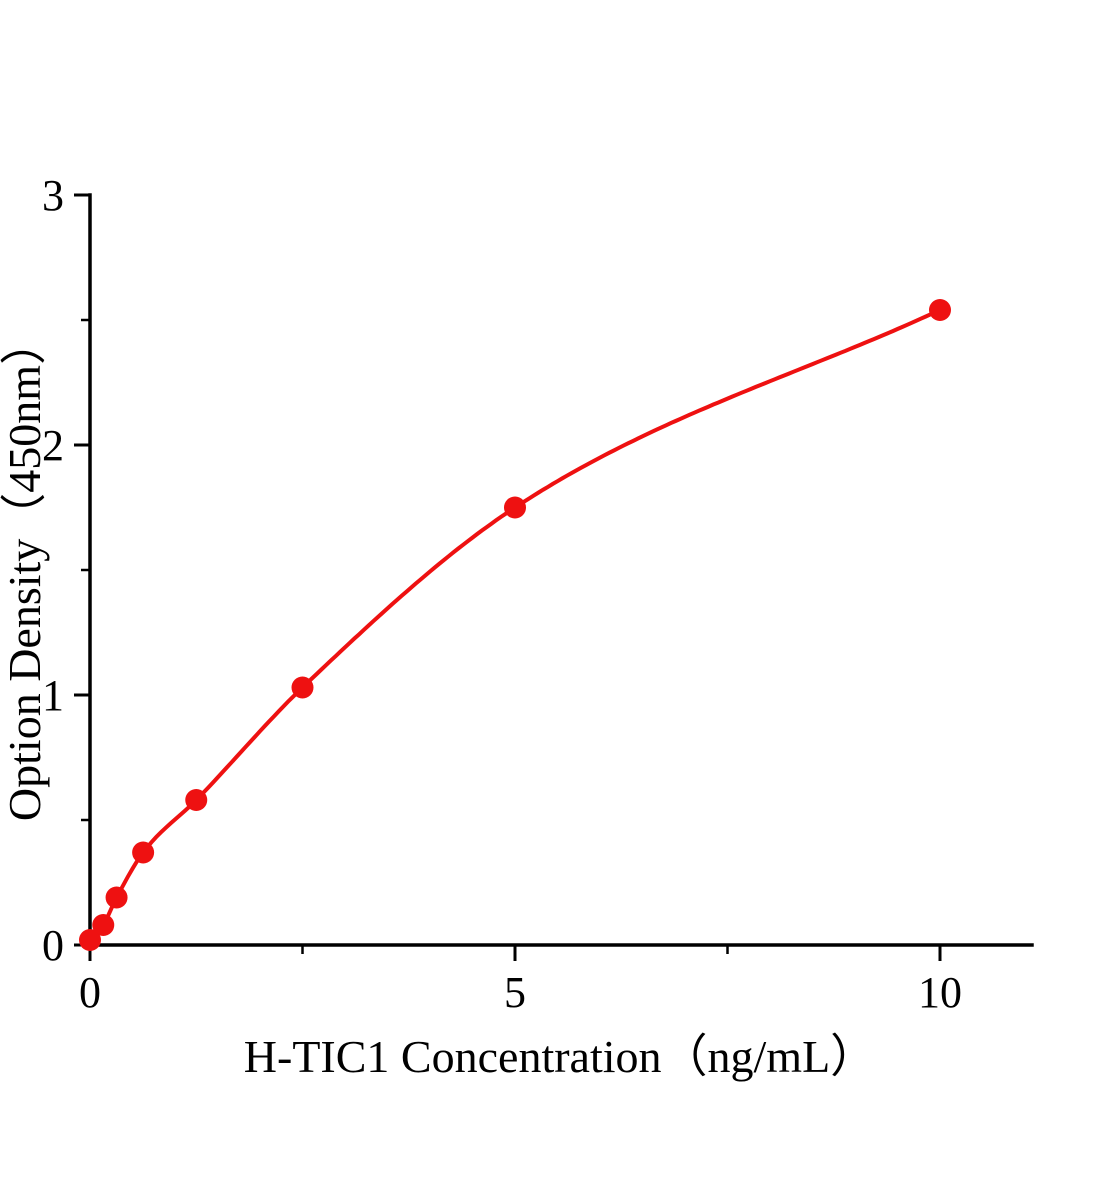 The height and width of the screenshot is (1200, 1104). What do you see at coordinates (90, 992) in the screenshot?
I see `x-tick-label: 0` at bounding box center [90, 992].